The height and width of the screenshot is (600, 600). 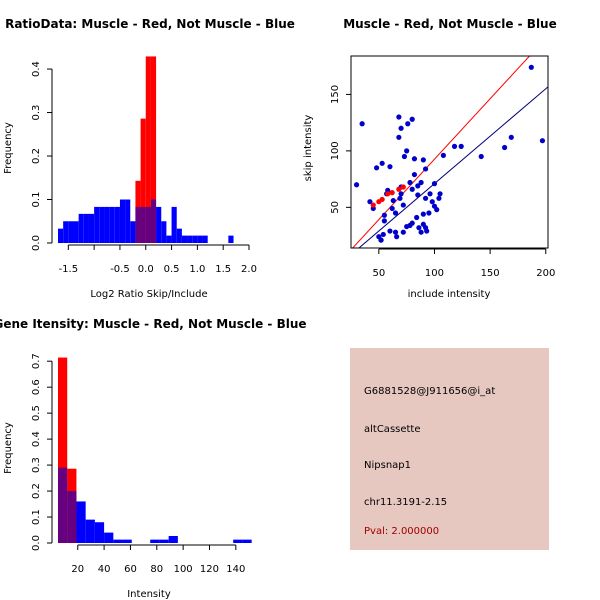 What do you see at coordinates (223, 269) in the screenshot?
I see `ratio-x-tick-label: 1.5` at bounding box center [223, 269].